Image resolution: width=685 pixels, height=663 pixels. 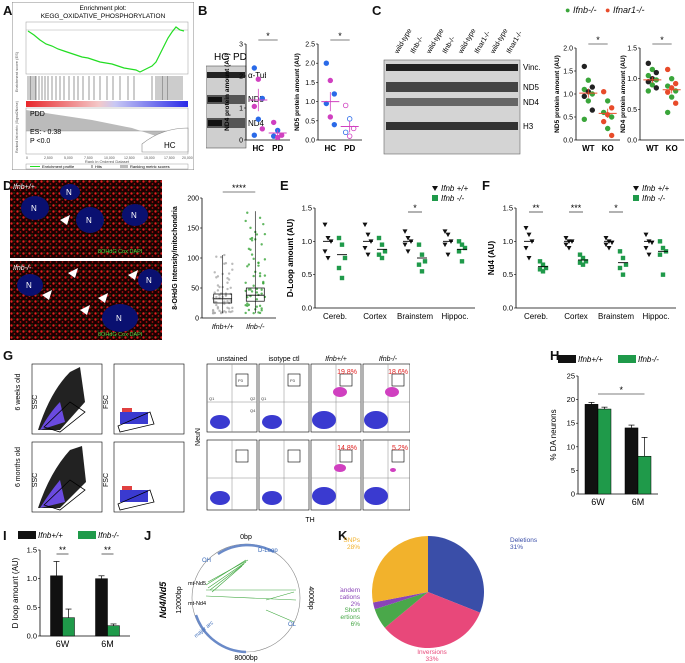 What do you see at coordinates (508, 208) in the screenshot?
I see `y-tick-label: 1.5` at bounding box center [508, 208].